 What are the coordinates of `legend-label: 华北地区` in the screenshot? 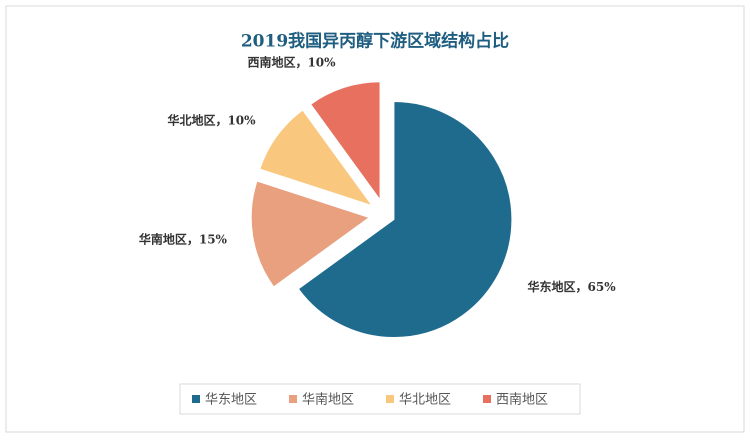 It's located at (425, 400).